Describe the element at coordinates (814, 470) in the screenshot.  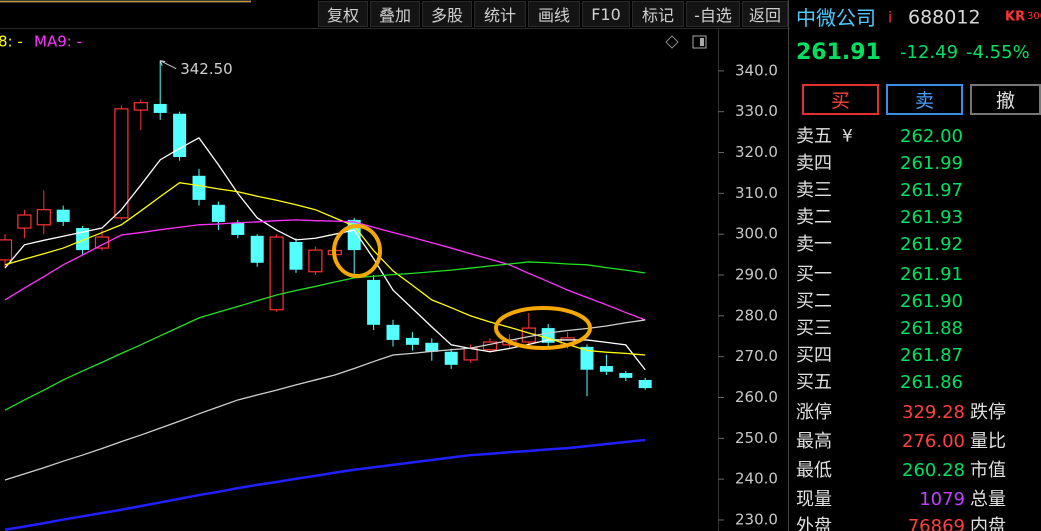
I see `stat-label: 最低` at that location.